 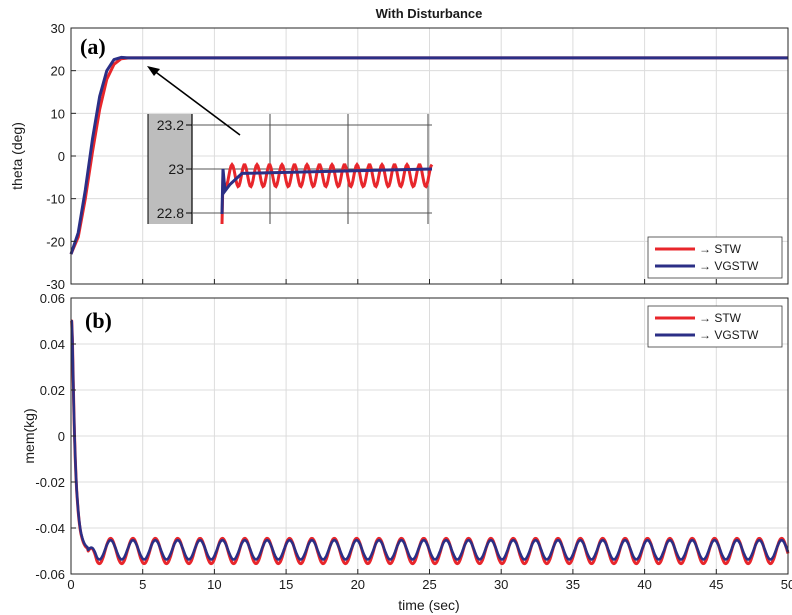 I want to click on x-tick-label: 20, so click(x=358, y=584).